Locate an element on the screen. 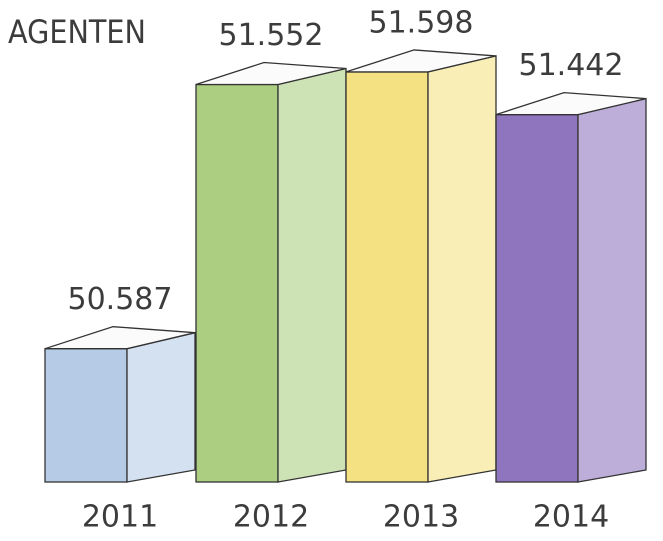  x-tick-label: 2014 is located at coordinates (571, 517).